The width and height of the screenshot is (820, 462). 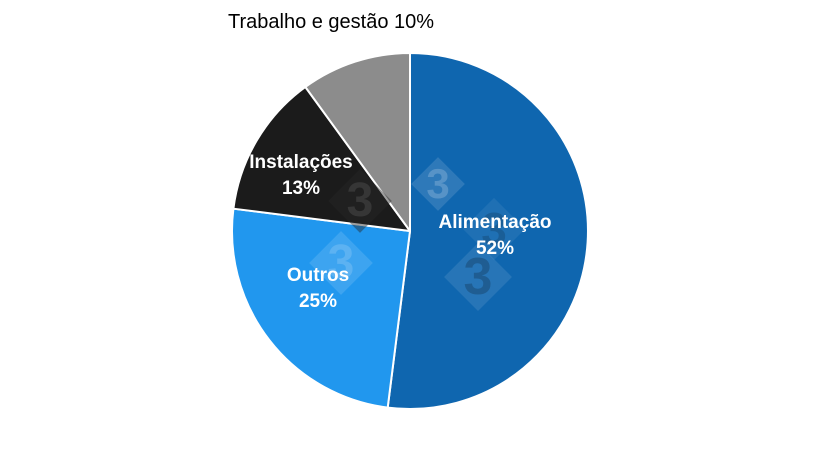 What do you see at coordinates (301, 188) in the screenshot?
I see `slice-label-percent: 13%` at bounding box center [301, 188].